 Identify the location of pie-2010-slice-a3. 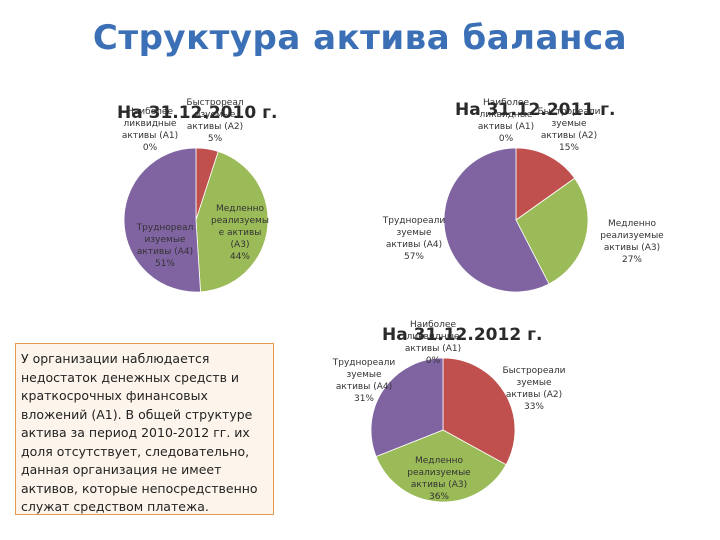
(232, 222).